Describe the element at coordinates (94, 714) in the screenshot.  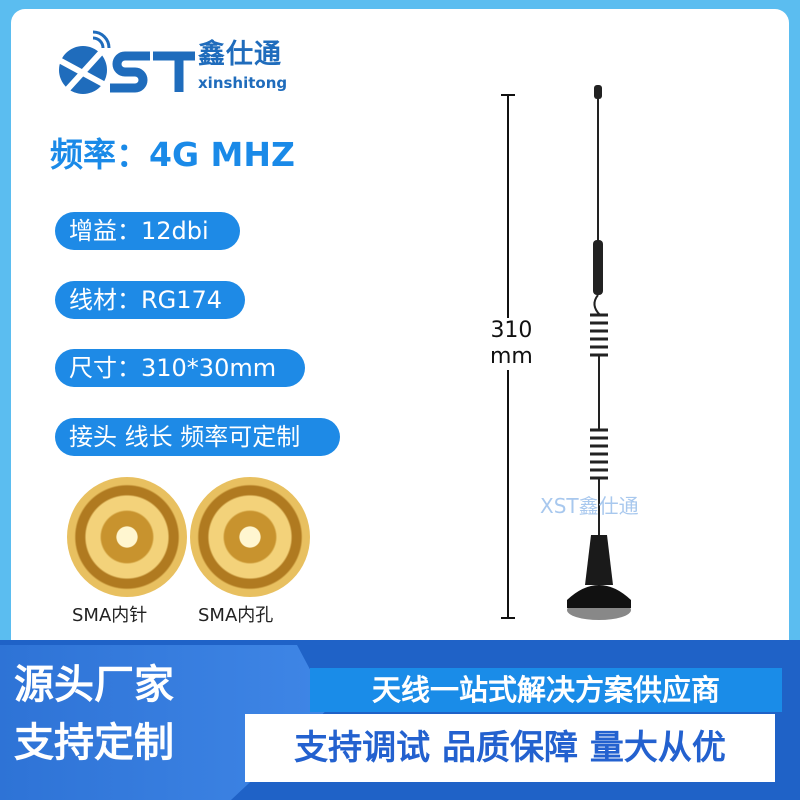
I see `footer-left-text: 源头厂家 支持定制` at that location.